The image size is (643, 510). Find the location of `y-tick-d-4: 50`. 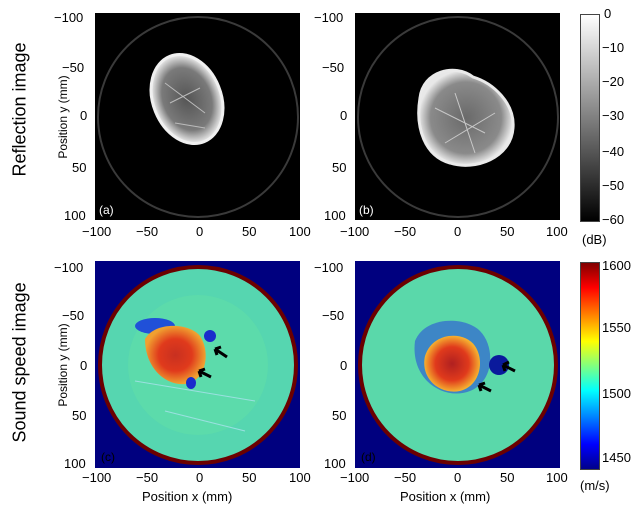

y-tick-d-4: 50 is located at coordinates (339, 415).